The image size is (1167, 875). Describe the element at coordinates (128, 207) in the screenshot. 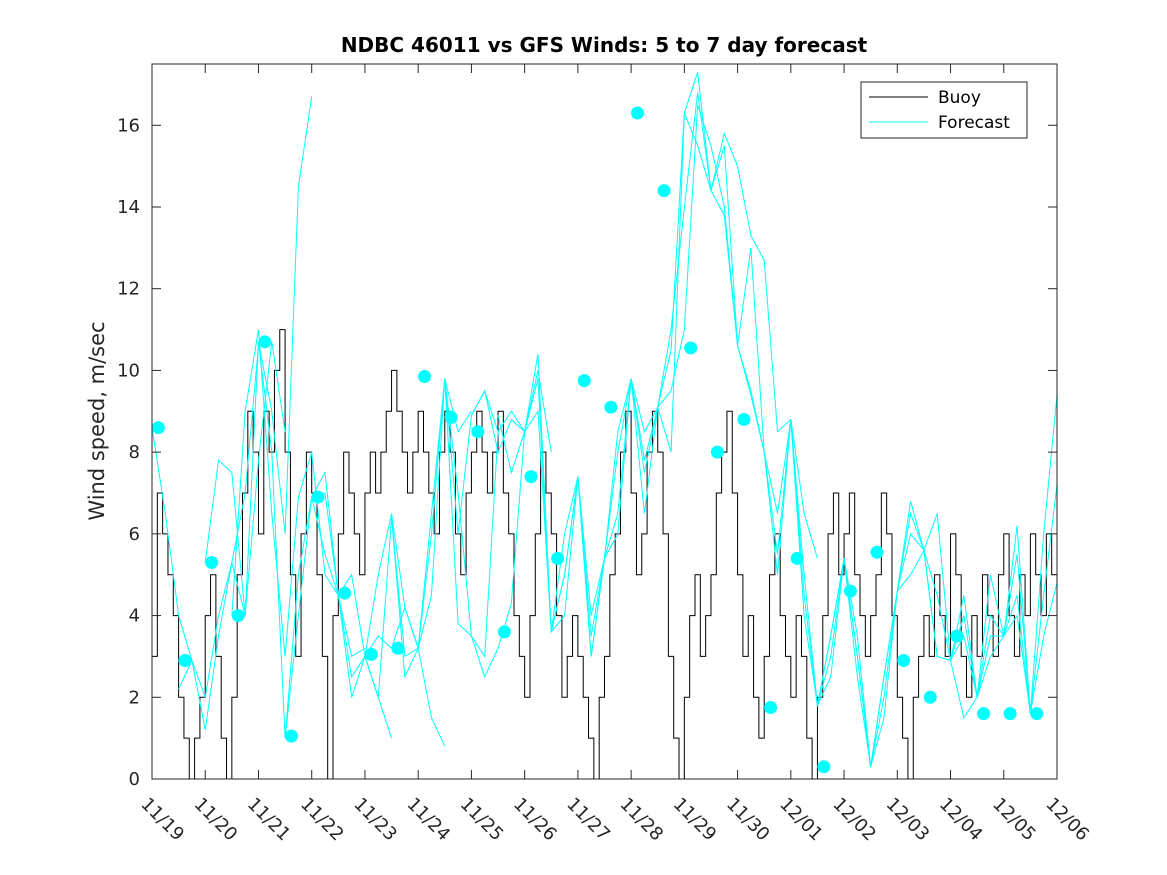

I see `y-tick-label: 14` at that location.